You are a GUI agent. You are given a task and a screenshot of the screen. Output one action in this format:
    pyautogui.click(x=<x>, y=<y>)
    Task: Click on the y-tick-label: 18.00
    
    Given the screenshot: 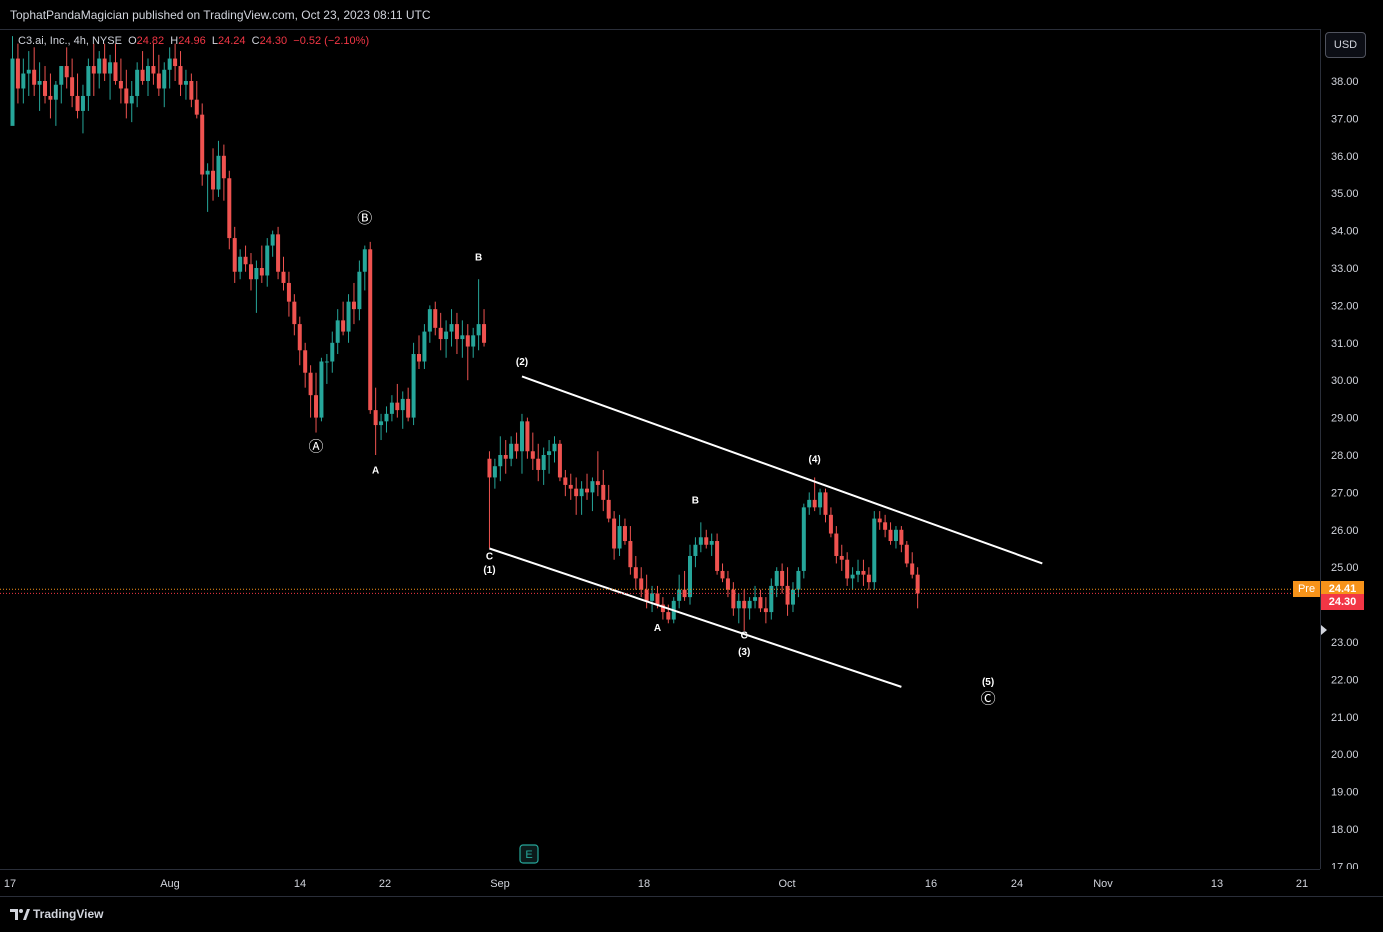 What is the action you would take?
    pyautogui.click(x=1345, y=830)
    